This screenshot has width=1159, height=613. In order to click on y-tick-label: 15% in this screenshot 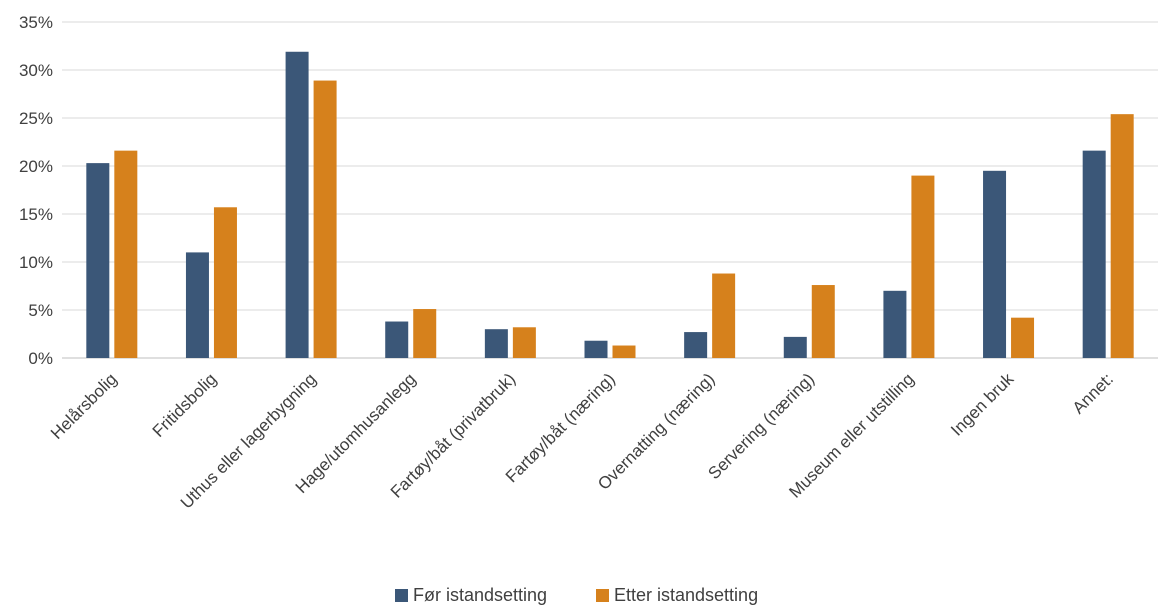, I will do `click(36, 214)`.